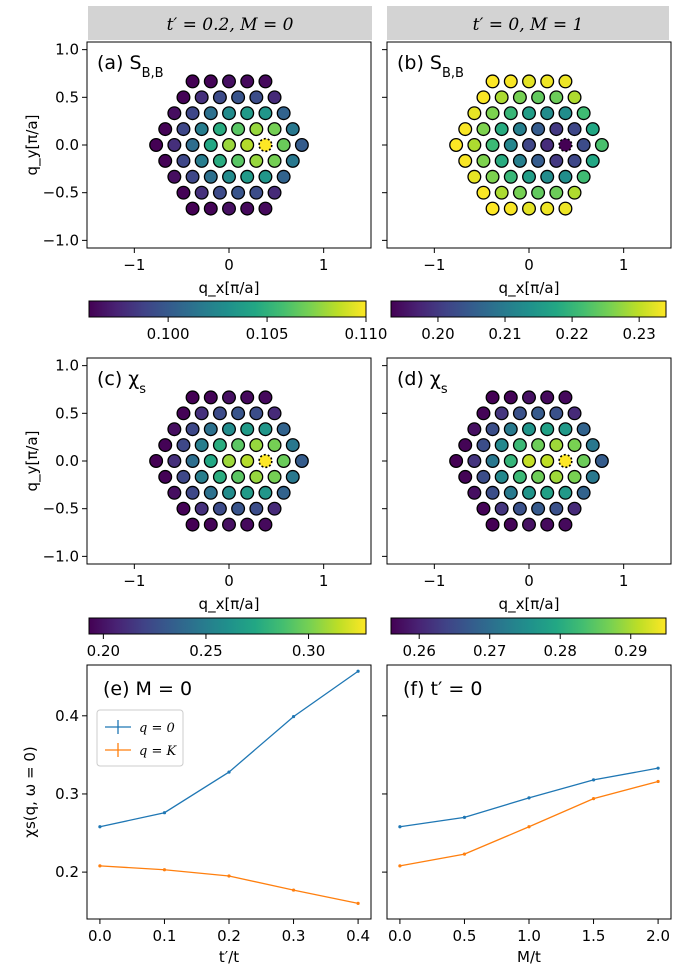 Image resolution: width=675 pixels, height=967 pixels. Describe the element at coordinates (437, 334) in the screenshot. I see `colorbar-tick-label: 0.20` at that location.